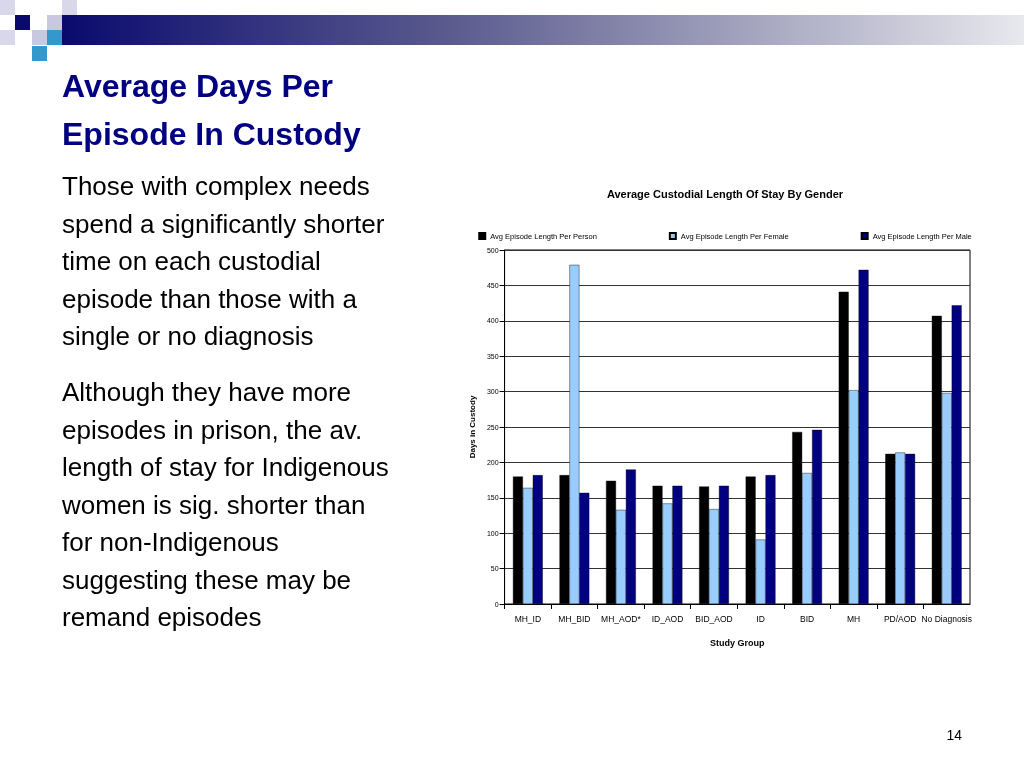 The width and height of the screenshot is (1024, 768). What do you see at coordinates (725, 193) in the screenshot?
I see `chart-subtitle: Average Custodial Length Of Stay By Gender` at bounding box center [725, 193].